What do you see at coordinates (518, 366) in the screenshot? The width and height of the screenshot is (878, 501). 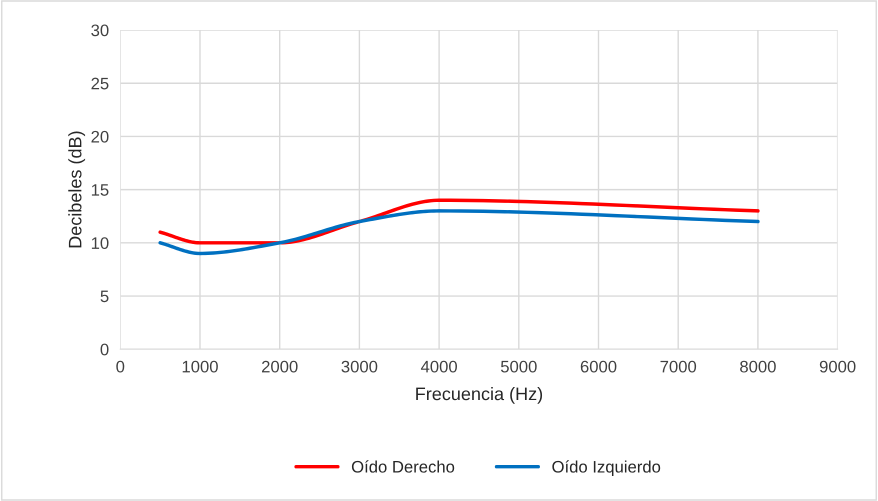 I see `x-tick-label: 5000` at bounding box center [518, 366].